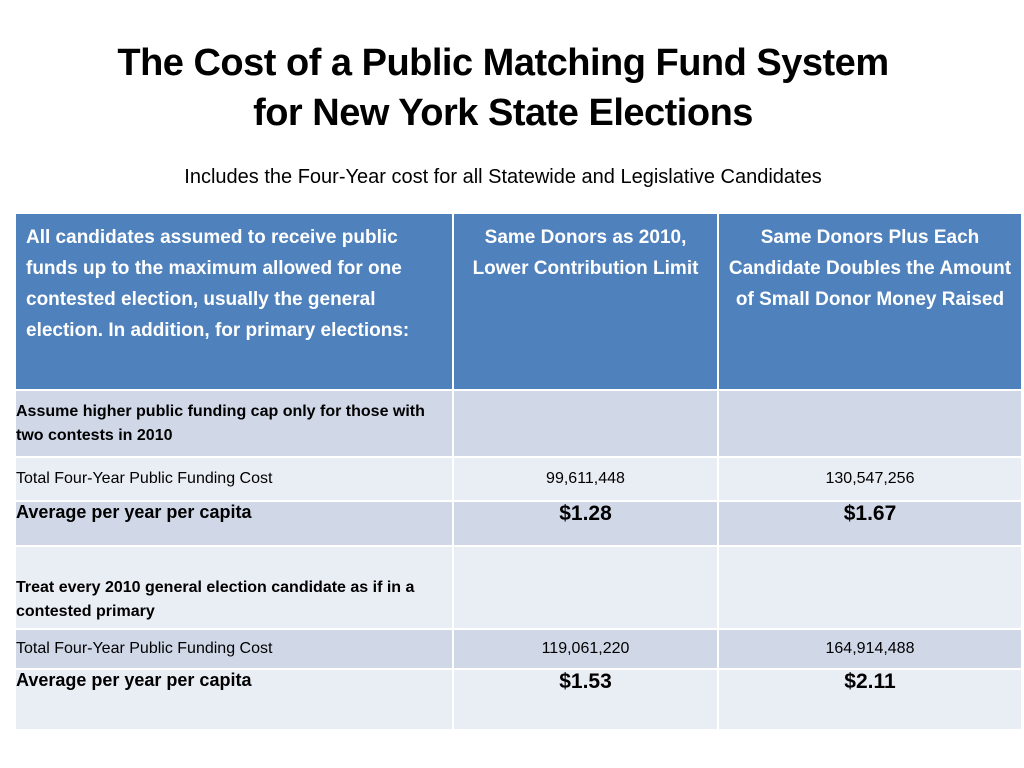 This screenshot has height=768, width=1024. I want to click on section2-average-same-donors: $1.53, so click(585, 699).